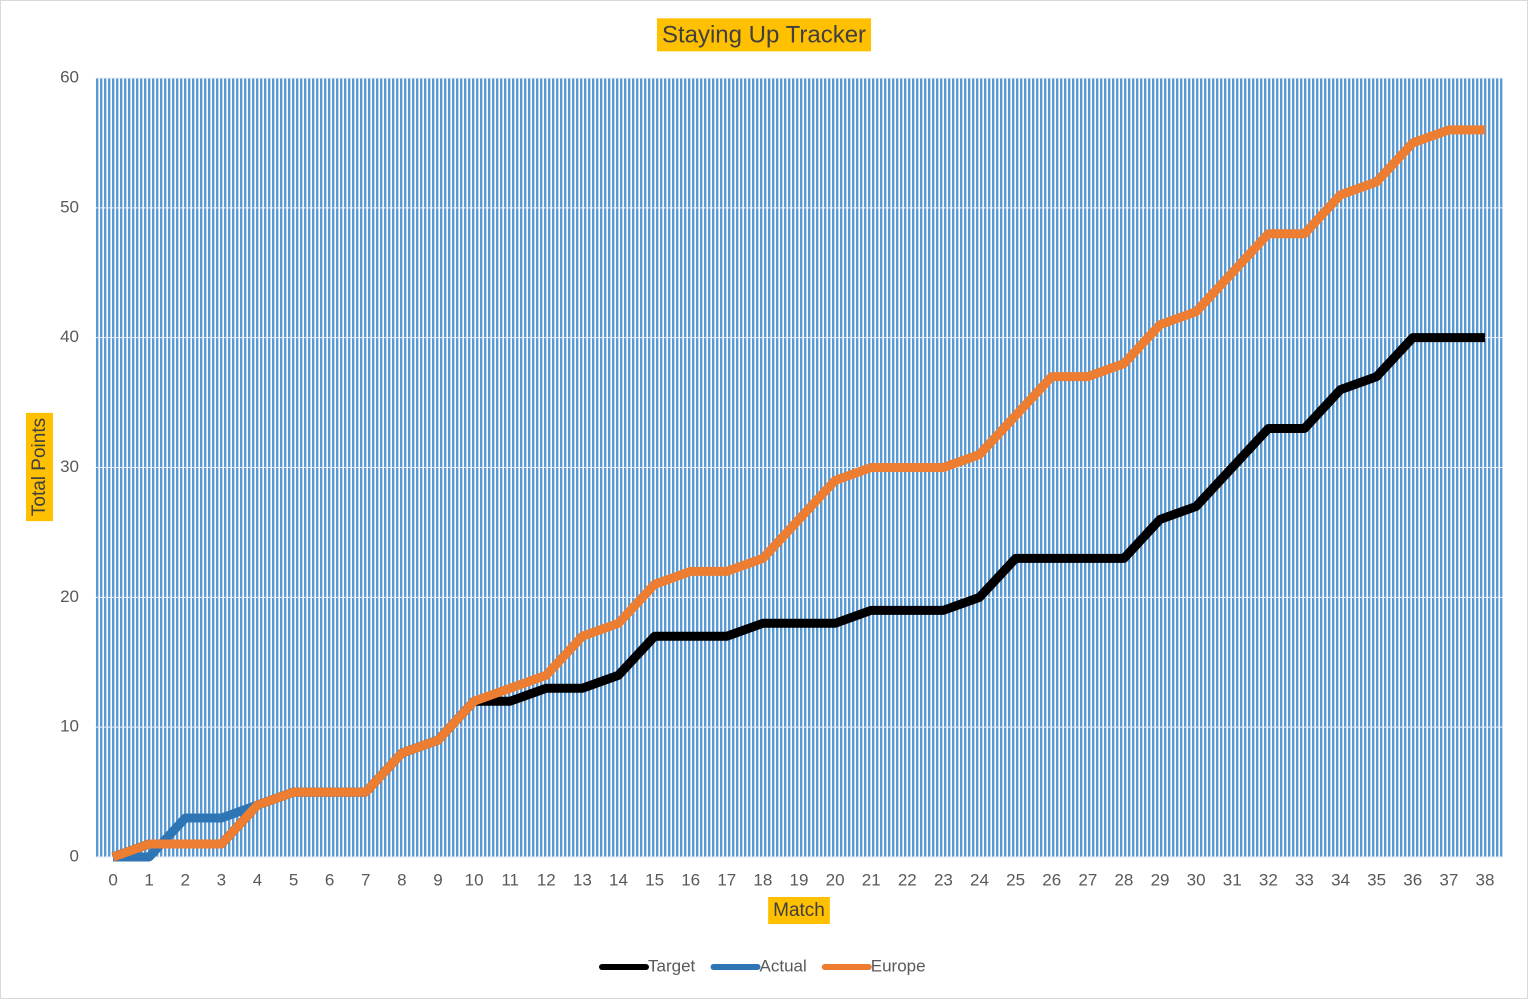 This screenshot has height=999, width=1528. Describe the element at coordinates (1087, 879) in the screenshot. I see `x-tick-label: 27` at that location.